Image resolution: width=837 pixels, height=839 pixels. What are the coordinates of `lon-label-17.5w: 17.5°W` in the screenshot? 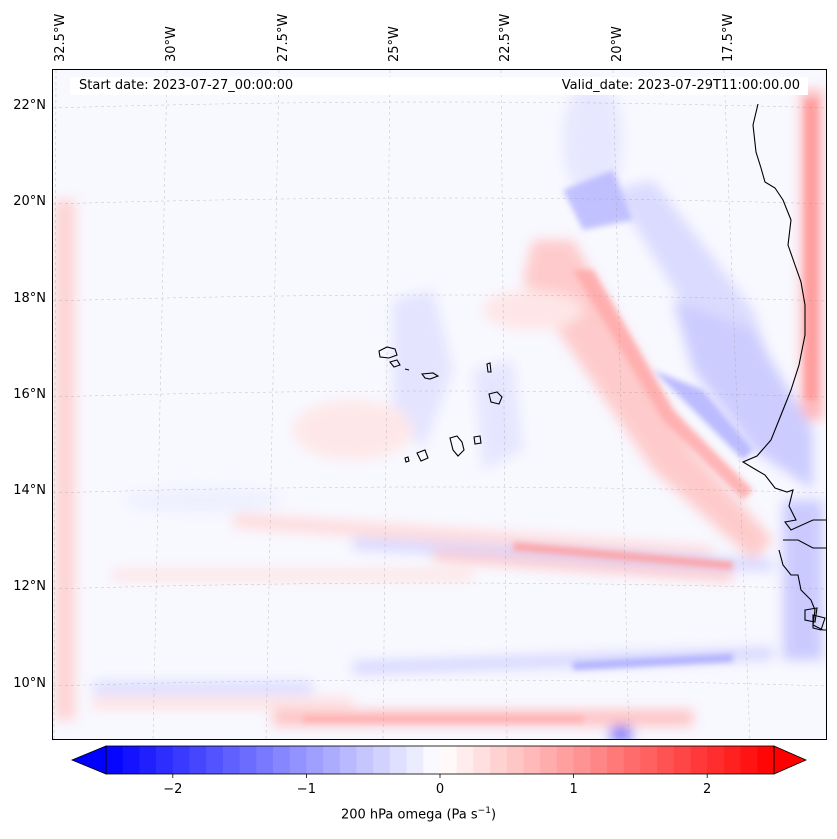 It's located at (728, 37).